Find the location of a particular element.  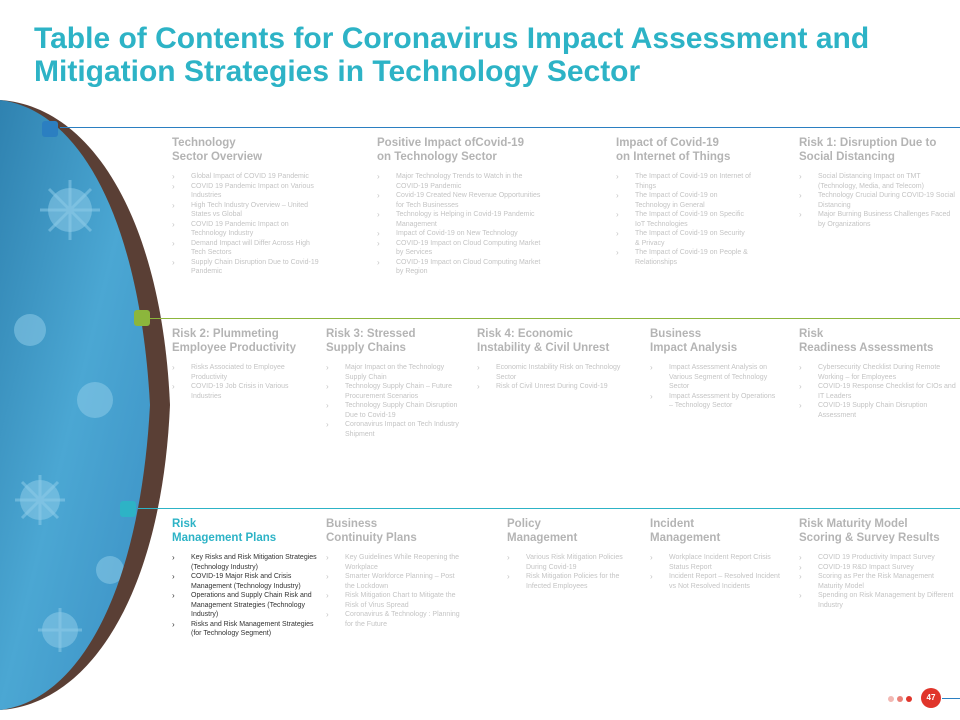

list-item: Impact of Covid-19 on New Technology is located at coordinates (462, 234).